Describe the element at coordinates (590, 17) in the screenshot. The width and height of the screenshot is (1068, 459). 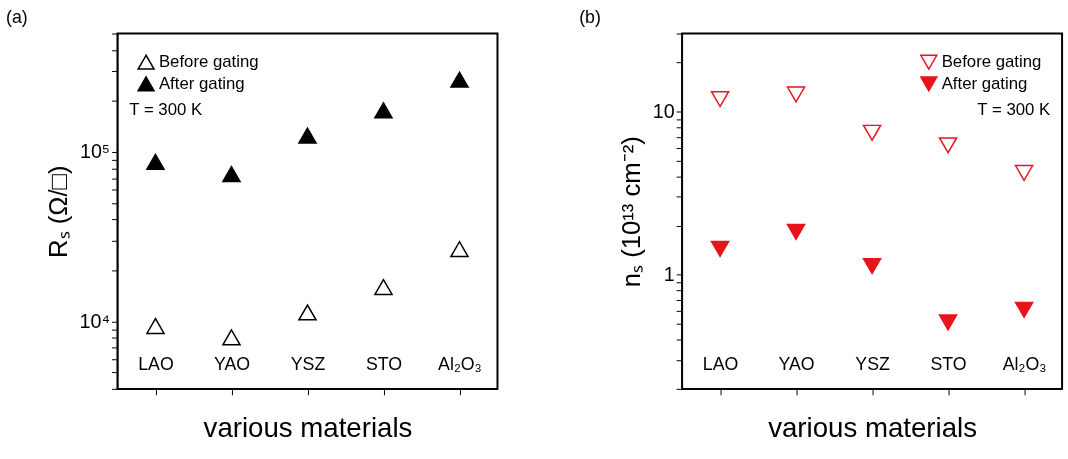
I see `chart-title: (b)` at that location.